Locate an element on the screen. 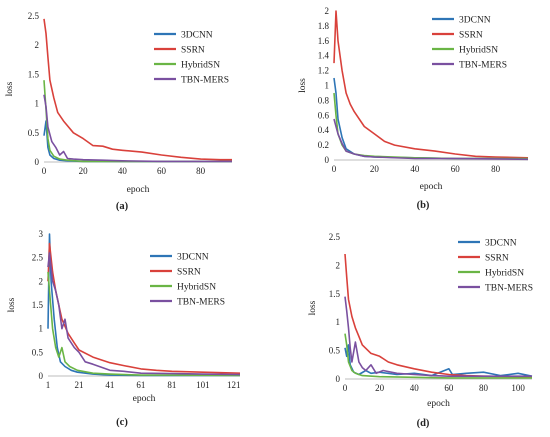 This screenshot has width=550, height=437. y-tick-label: 1.4 is located at coordinates (324, 56).